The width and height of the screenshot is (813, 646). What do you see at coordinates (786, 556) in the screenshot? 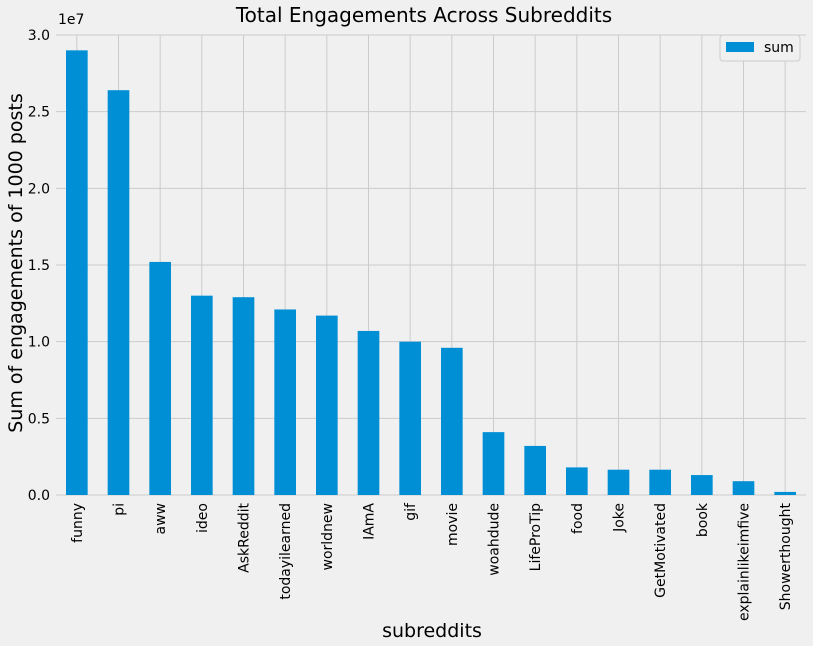
I see `x-tick-label: Showerthought` at bounding box center [786, 556].